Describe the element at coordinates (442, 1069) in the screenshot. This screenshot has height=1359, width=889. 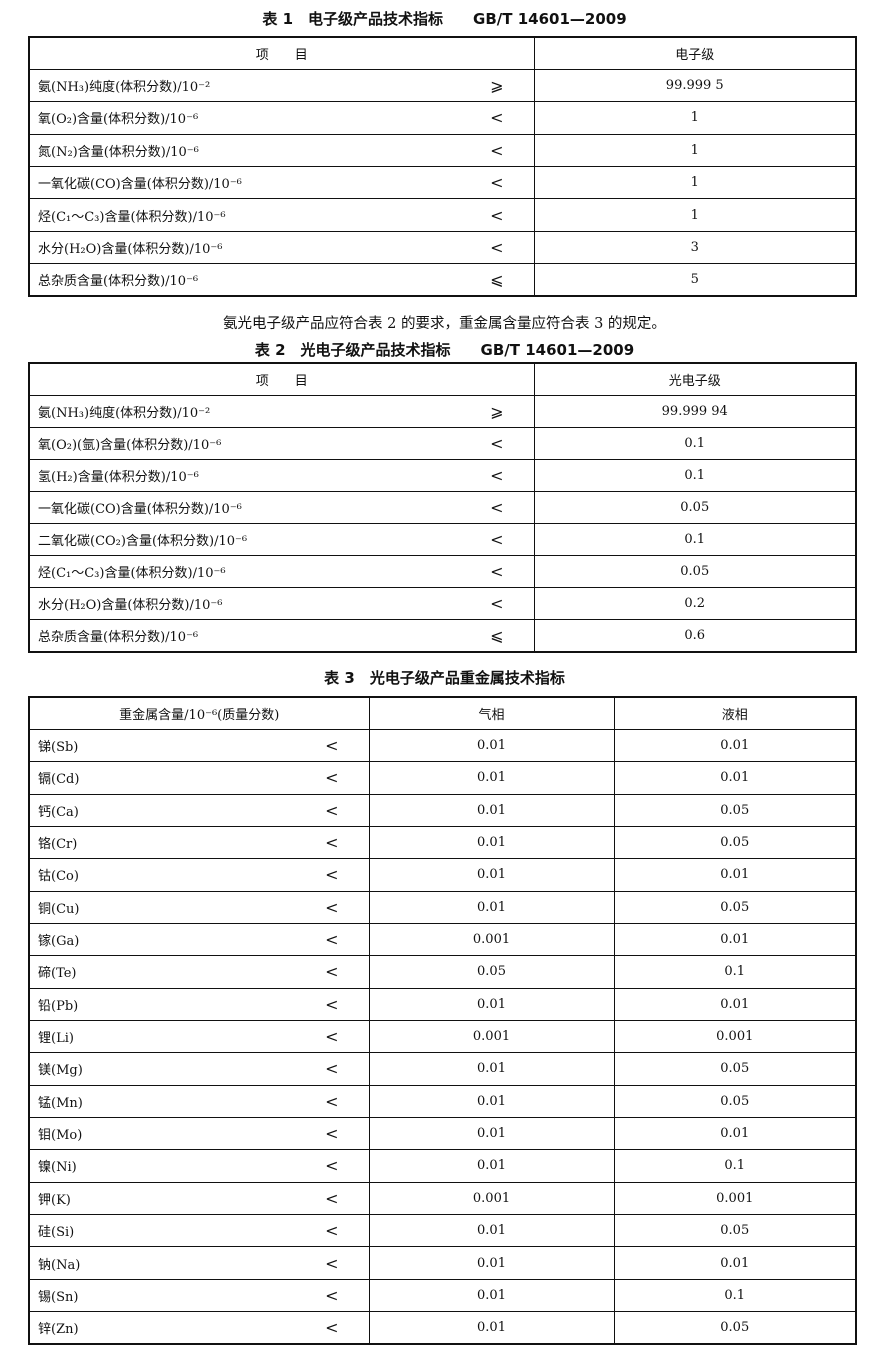
I see `table-row: < 镁(Mg) 0.01 0.05` at that location.